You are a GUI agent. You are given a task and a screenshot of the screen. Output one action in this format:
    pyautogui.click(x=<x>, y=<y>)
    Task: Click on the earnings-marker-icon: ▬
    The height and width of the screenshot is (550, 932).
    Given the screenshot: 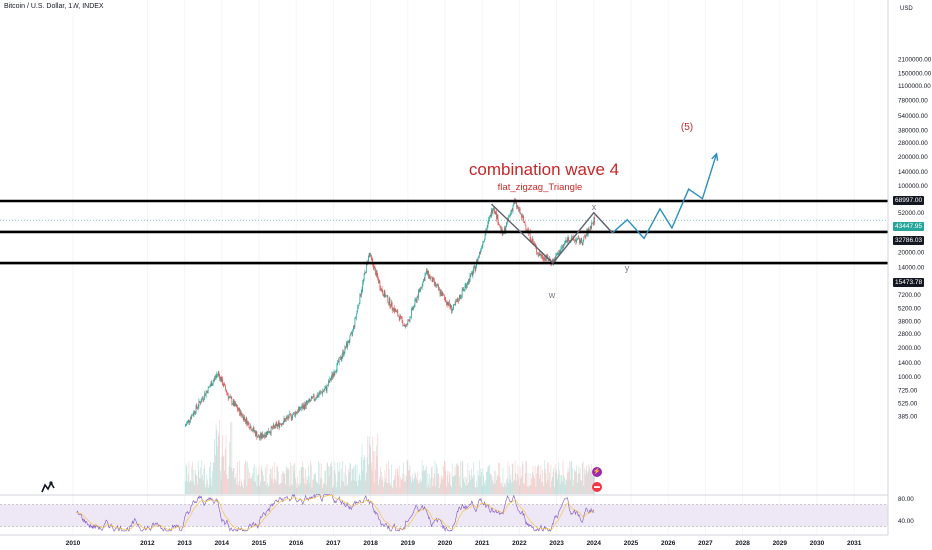 What is the action you would take?
    pyautogui.click(x=597, y=487)
    